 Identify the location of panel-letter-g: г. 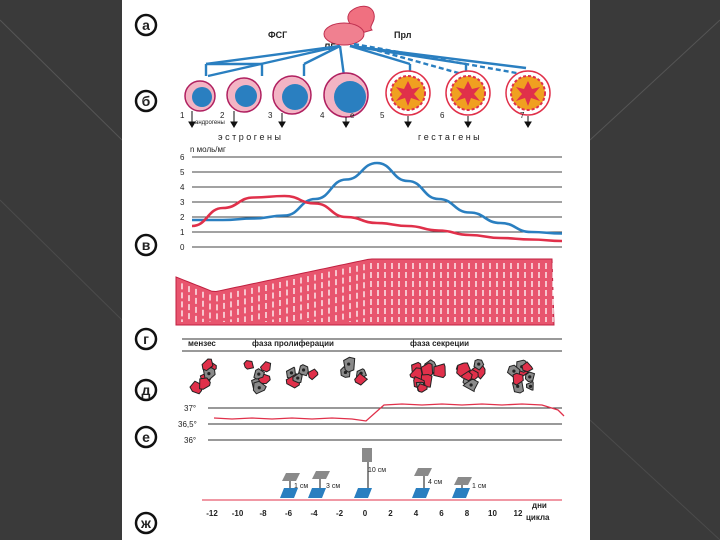
(146, 339).